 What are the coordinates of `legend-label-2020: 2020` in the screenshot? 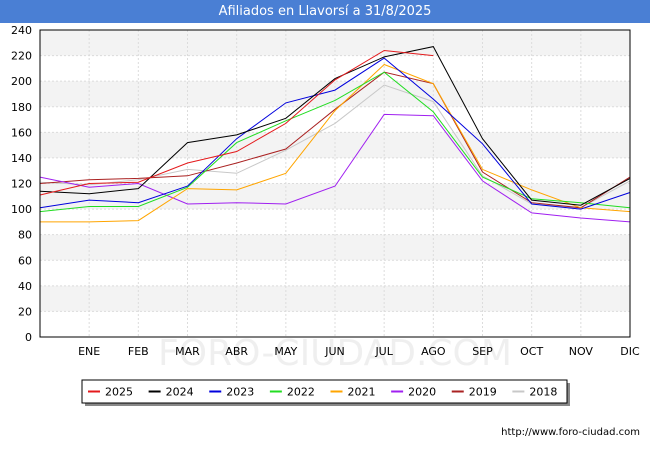 It's located at (422, 392).